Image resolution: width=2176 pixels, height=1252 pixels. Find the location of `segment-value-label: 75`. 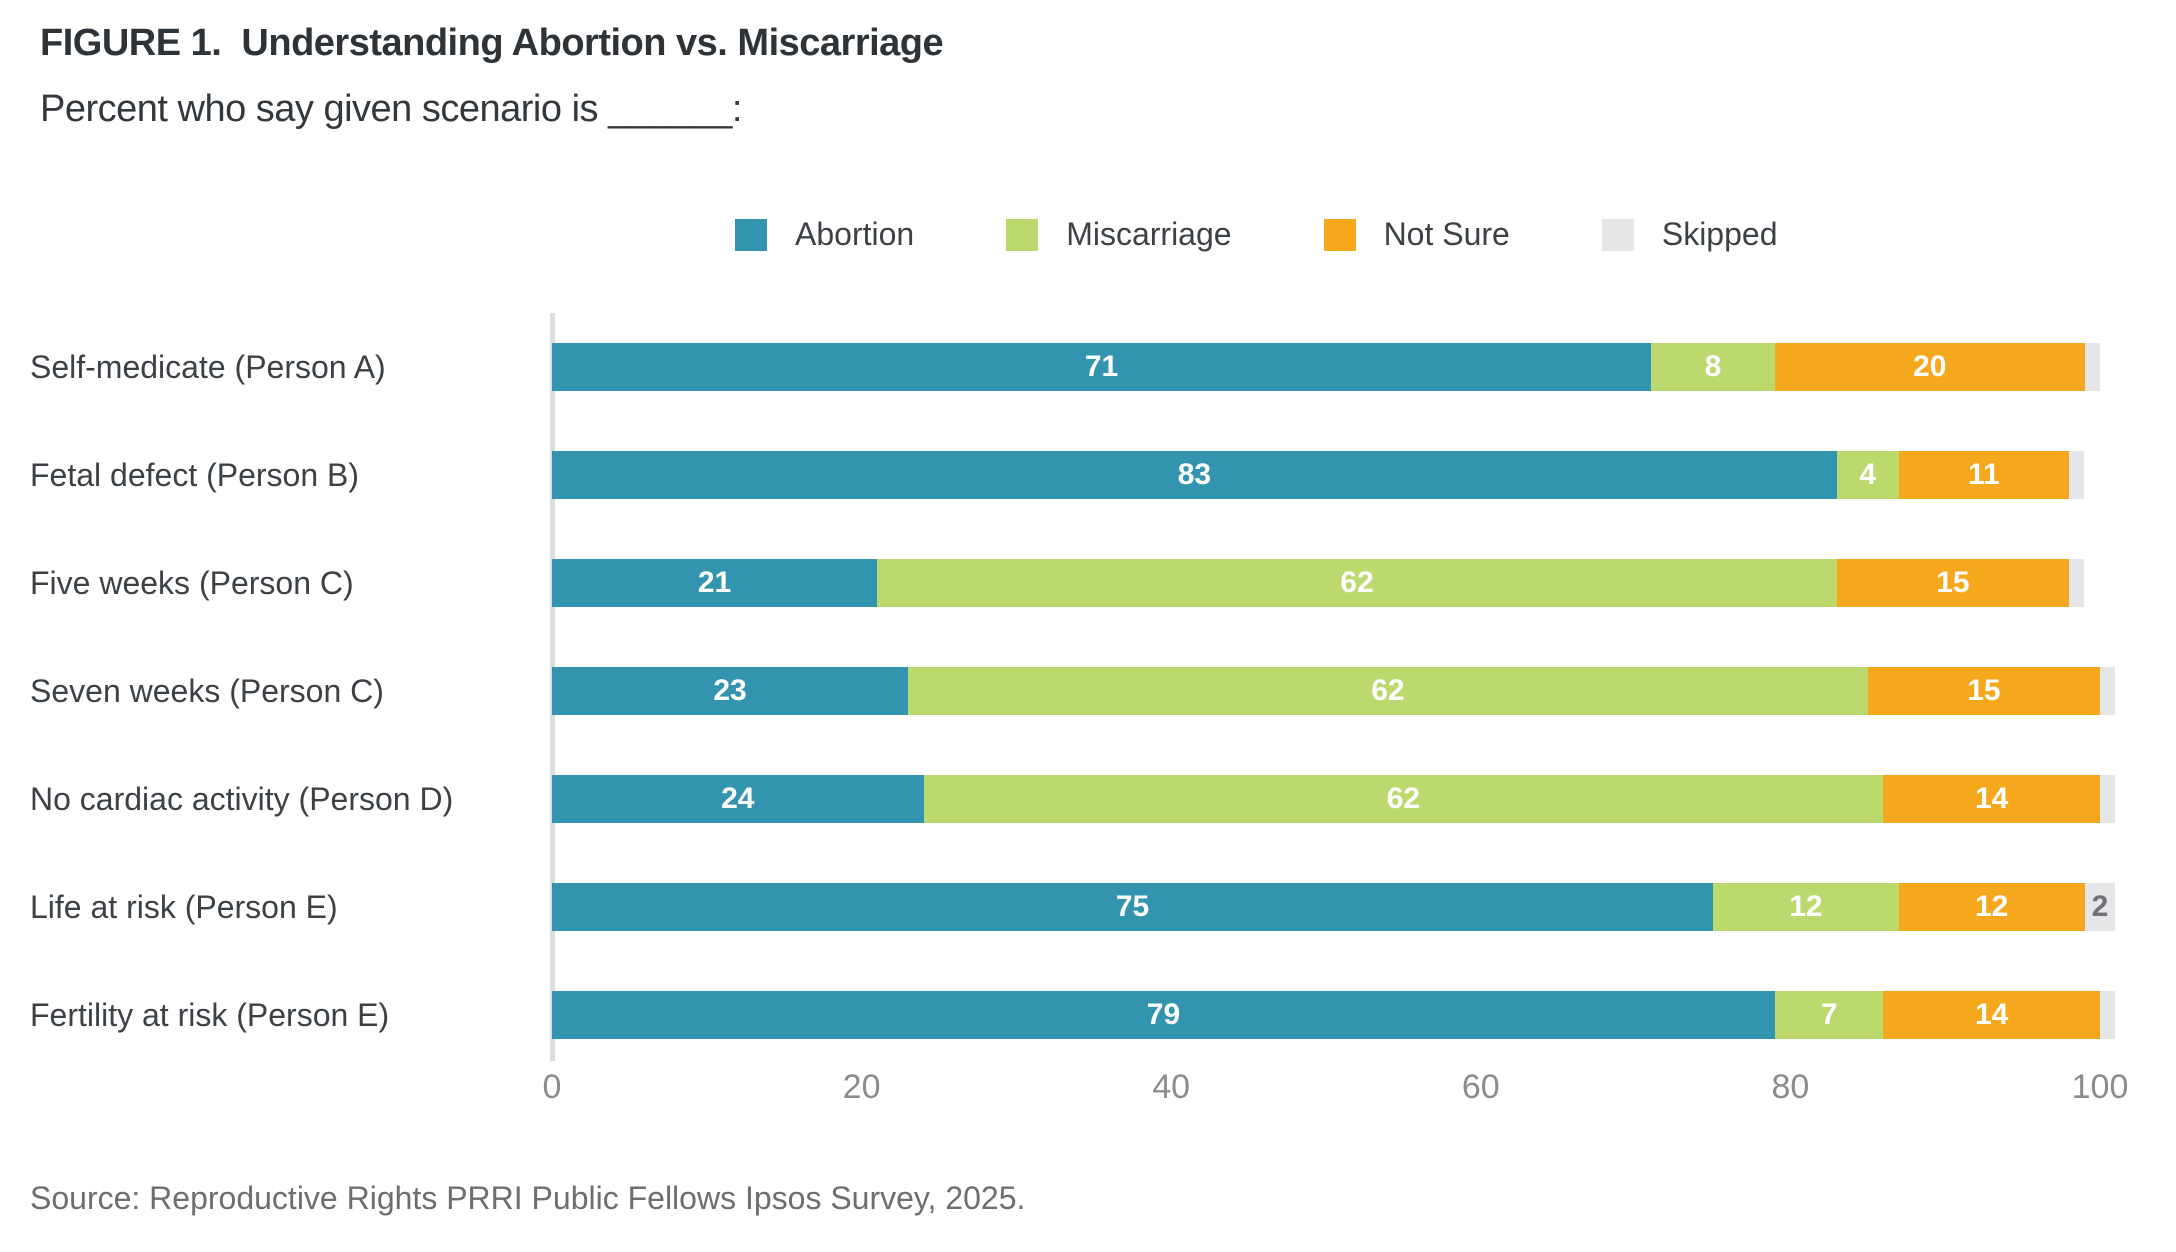

segment-value-label: 75 is located at coordinates (1132, 906).